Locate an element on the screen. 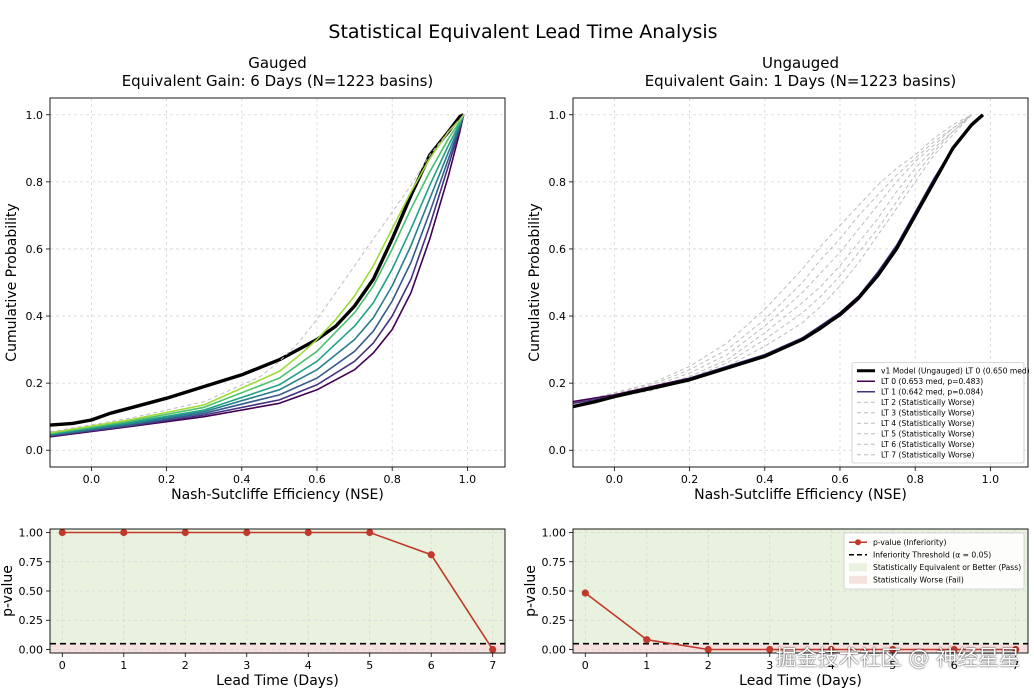  fail-region is located at coordinates (277, 648).